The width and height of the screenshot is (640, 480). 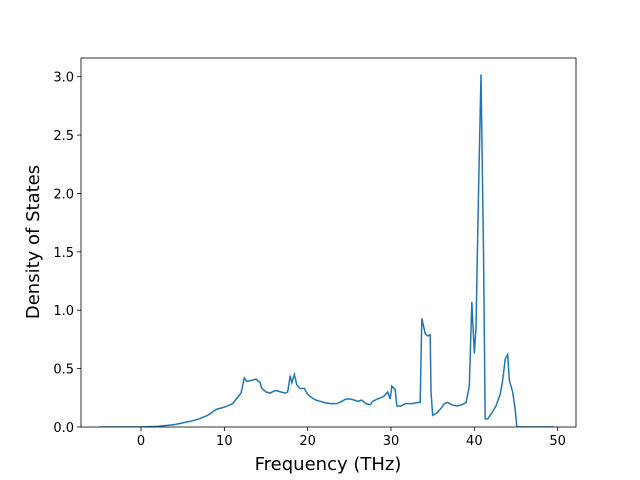 I want to click on y-axis-label: Density of States, so click(x=33, y=242).